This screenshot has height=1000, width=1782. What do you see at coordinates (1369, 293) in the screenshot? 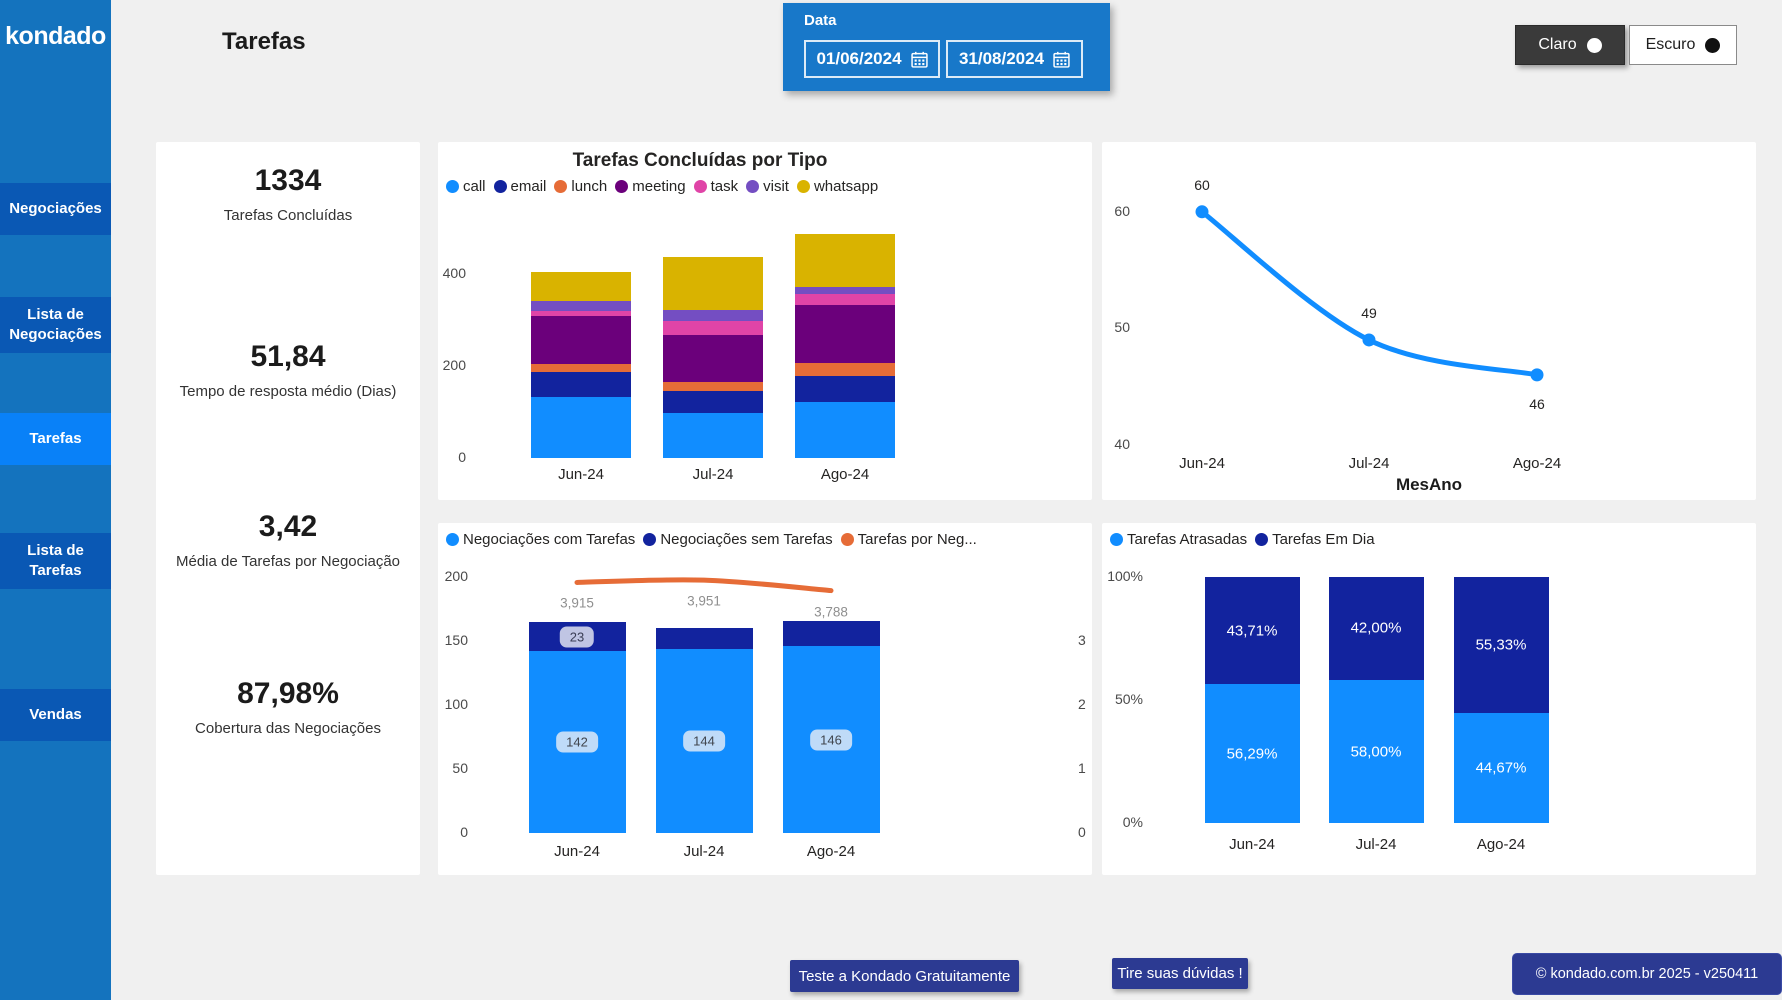
I see `line-series` at bounding box center [1369, 293].